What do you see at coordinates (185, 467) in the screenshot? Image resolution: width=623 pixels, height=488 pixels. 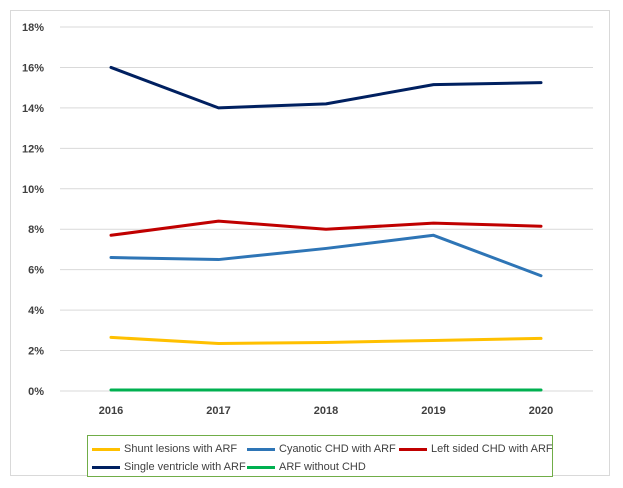 I see `legend-label: Single ventricle with ARF` at bounding box center [185, 467].